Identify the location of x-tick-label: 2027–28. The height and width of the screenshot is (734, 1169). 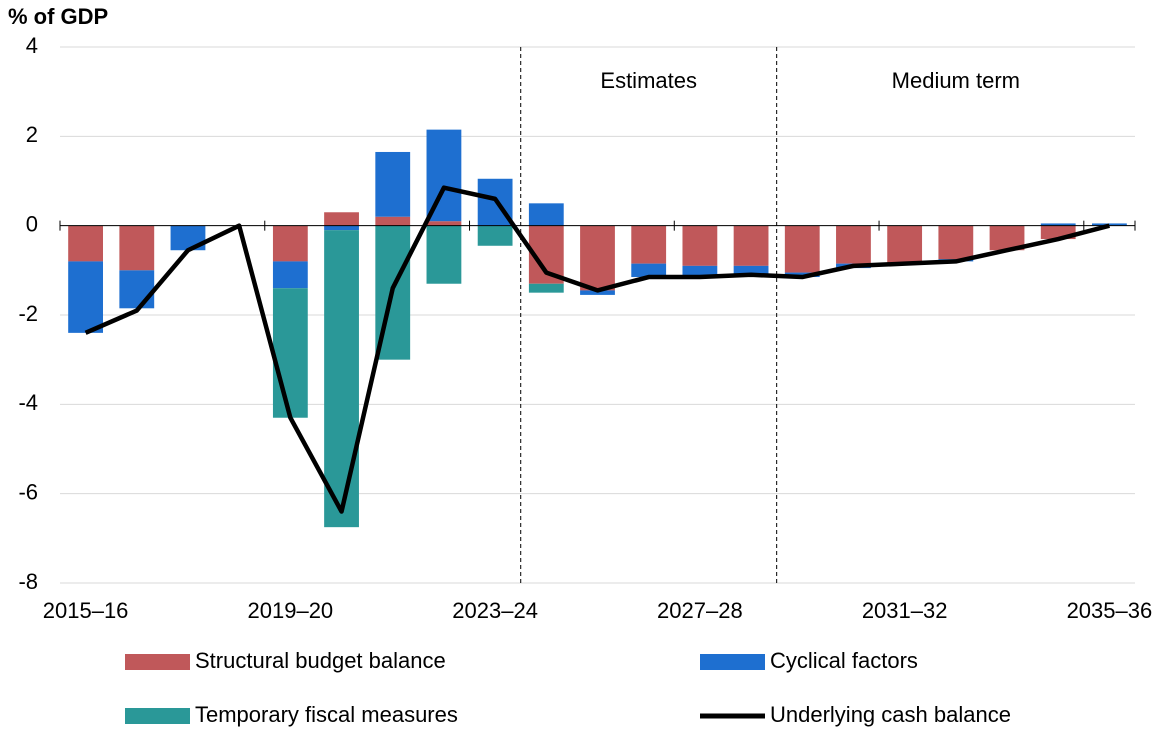
(700, 610).